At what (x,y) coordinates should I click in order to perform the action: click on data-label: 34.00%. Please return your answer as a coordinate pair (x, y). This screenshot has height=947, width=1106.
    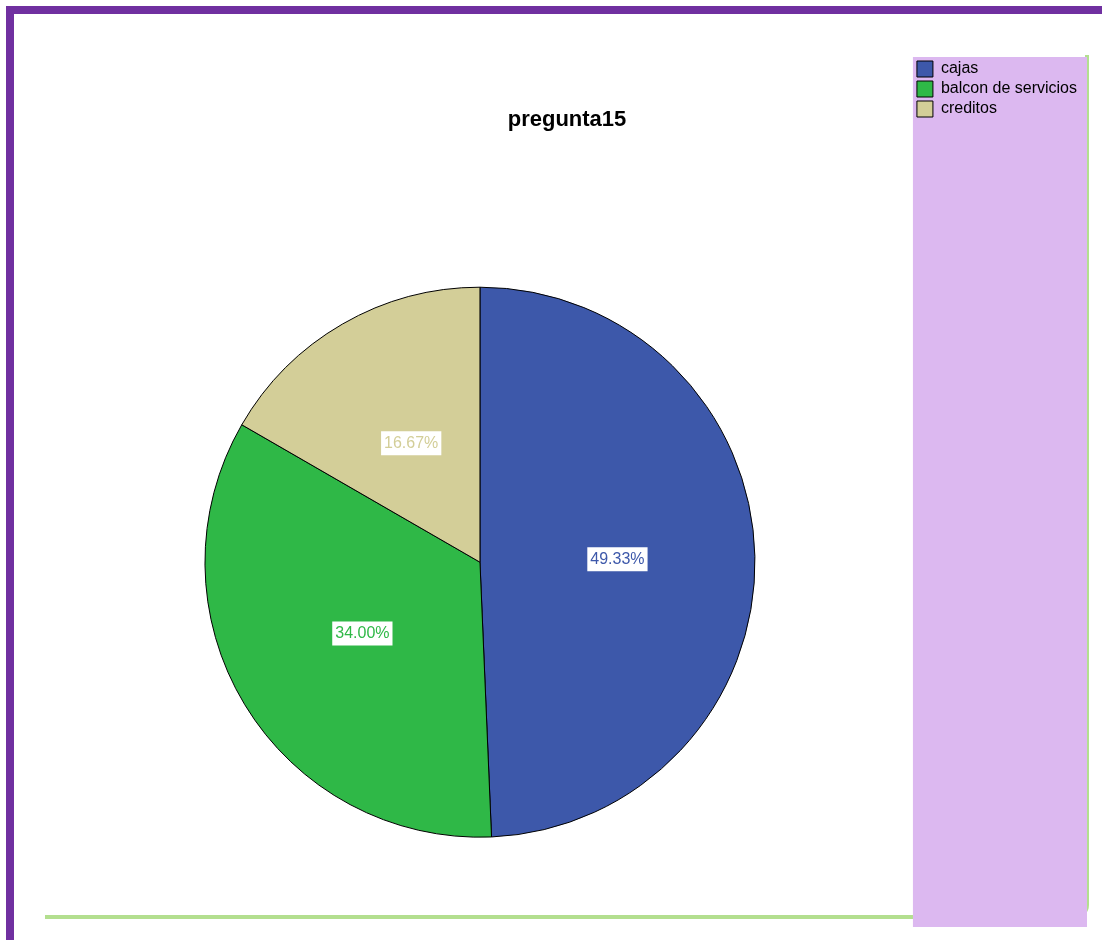
    Looking at the image, I should click on (362, 632).